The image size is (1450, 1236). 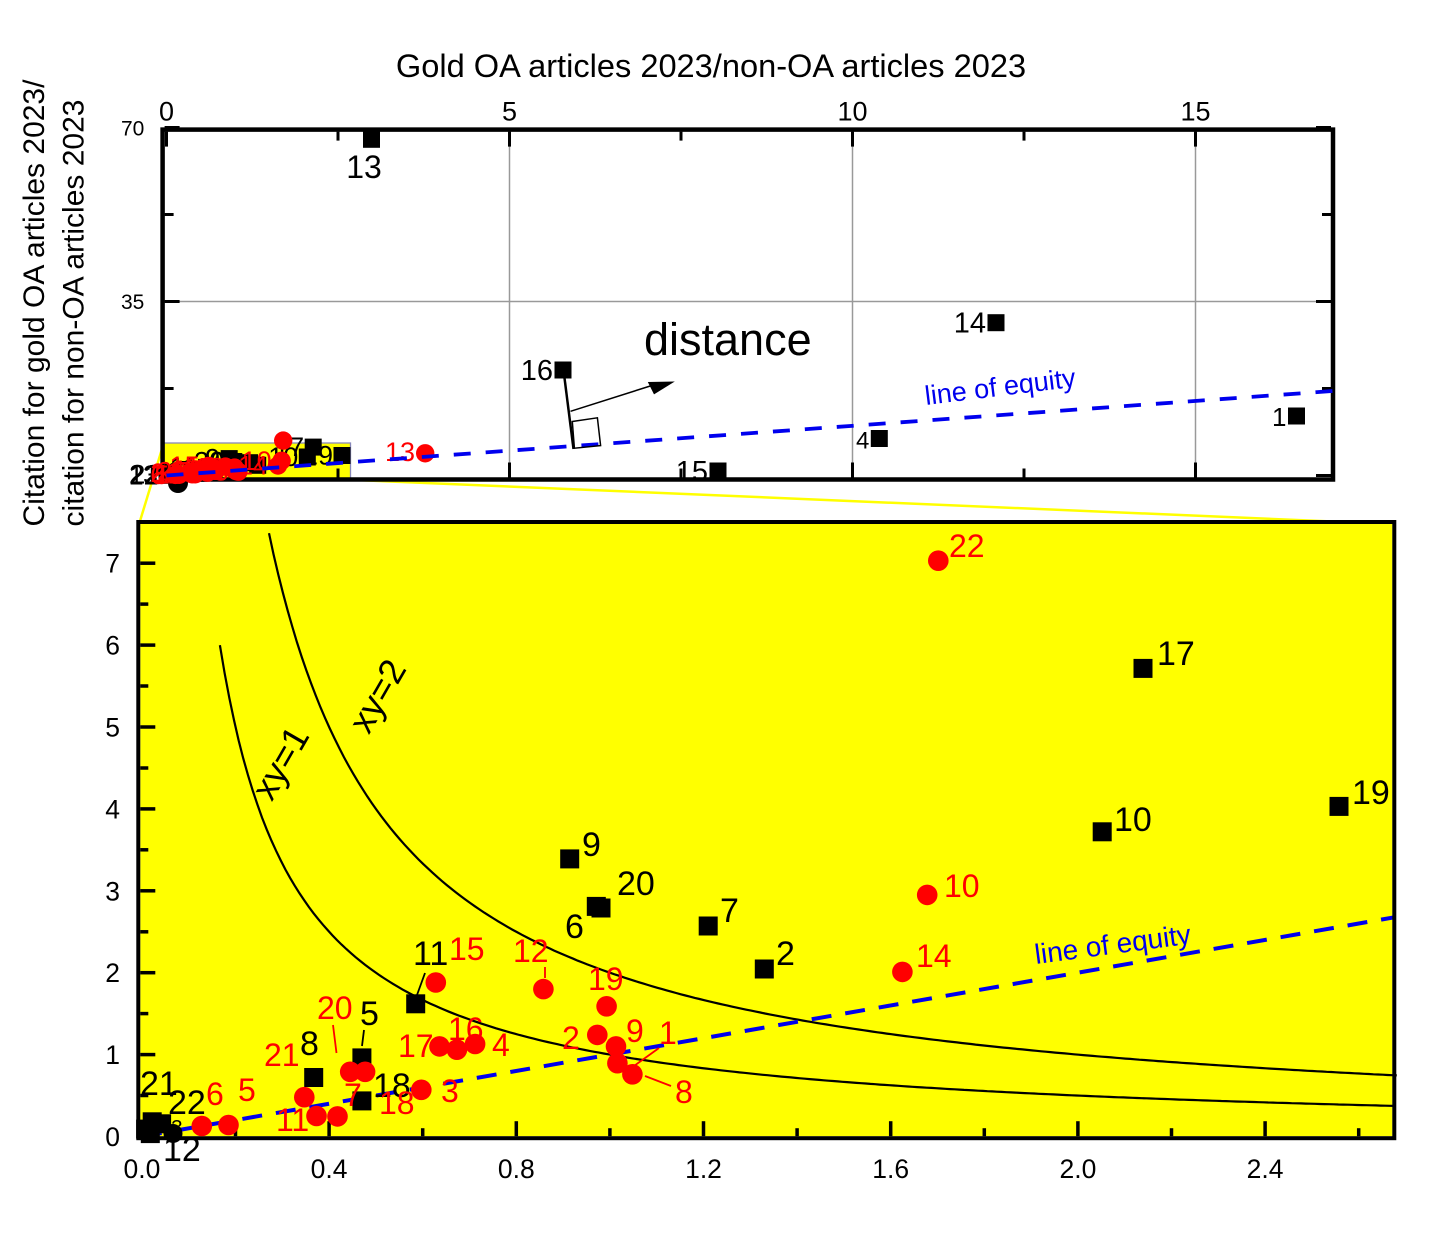 What do you see at coordinates (329, 1169) in the screenshot?
I see `svg-text: 0.4` at bounding box center [329, 1169].